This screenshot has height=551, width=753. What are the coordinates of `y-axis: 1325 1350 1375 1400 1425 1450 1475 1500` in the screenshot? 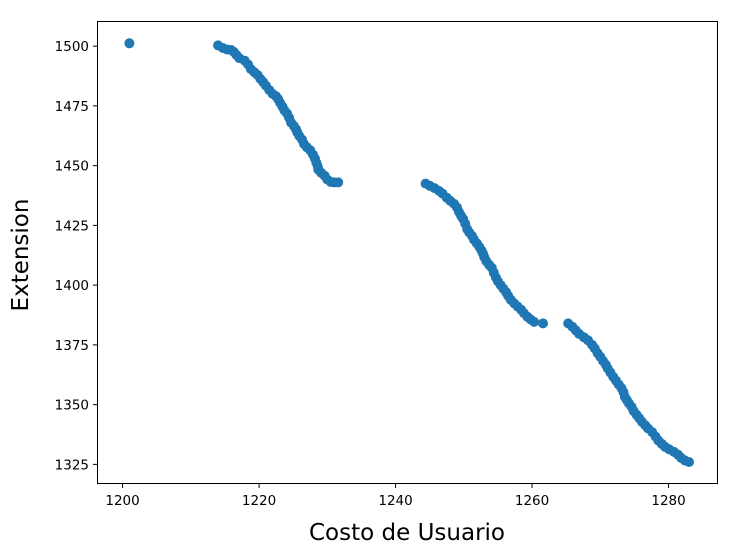 It's located at (76, 256).